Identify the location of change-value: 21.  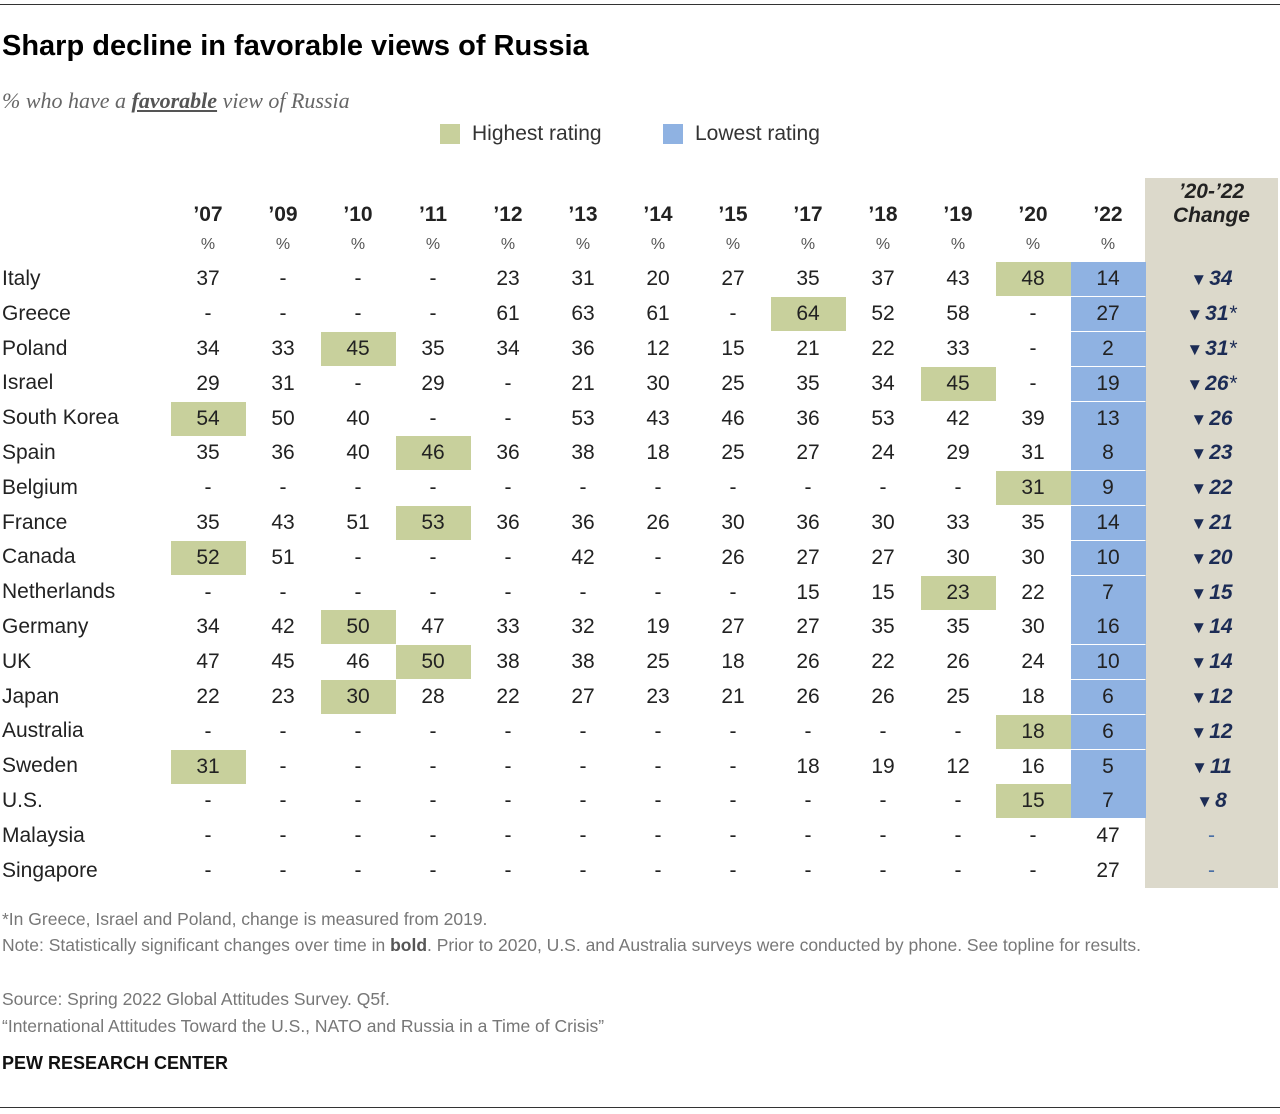
(1221, 522).